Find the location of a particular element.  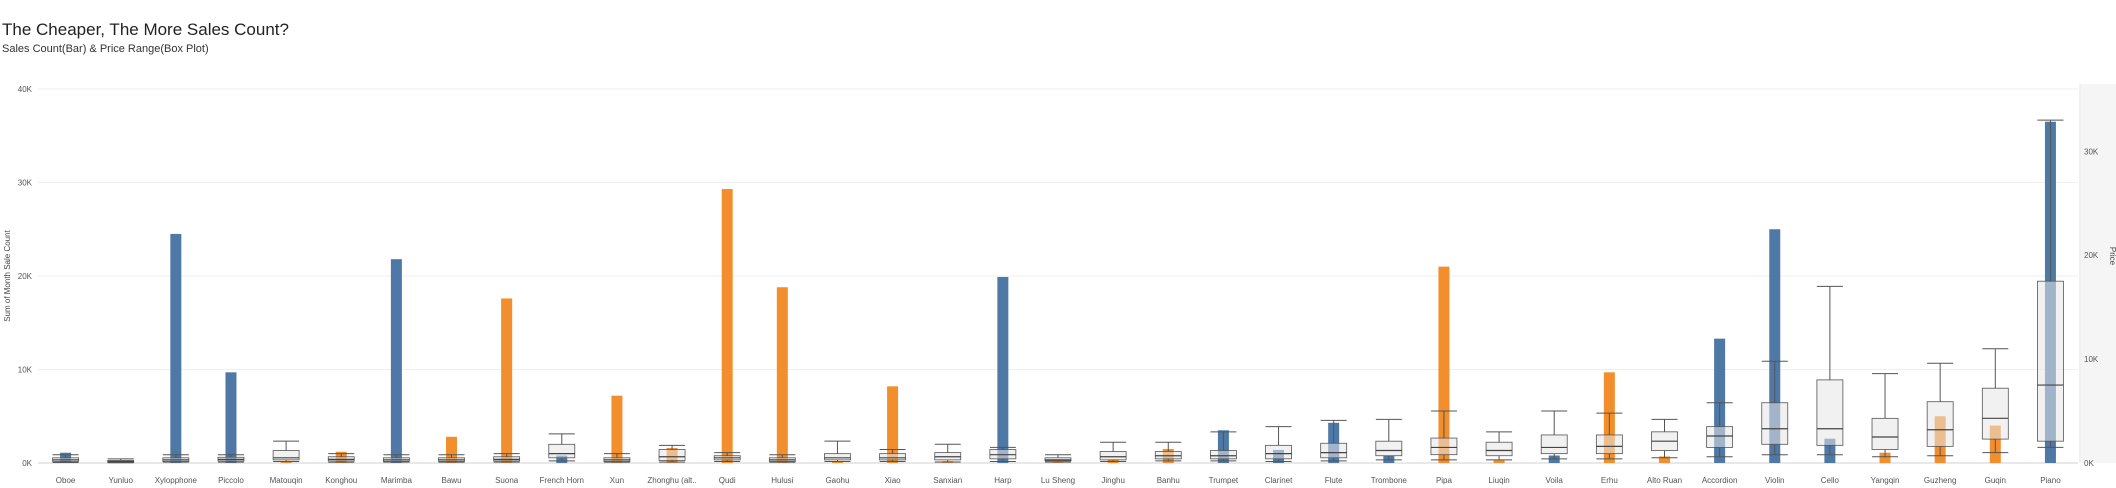

y2-axis-label: Price is located at coordinates (2112, 256).